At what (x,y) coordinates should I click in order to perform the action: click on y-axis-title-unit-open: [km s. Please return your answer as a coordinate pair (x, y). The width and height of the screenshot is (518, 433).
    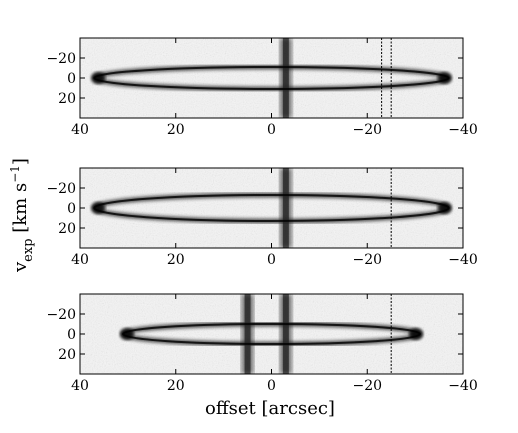
    Looking at the image, I should click on (20, 211).